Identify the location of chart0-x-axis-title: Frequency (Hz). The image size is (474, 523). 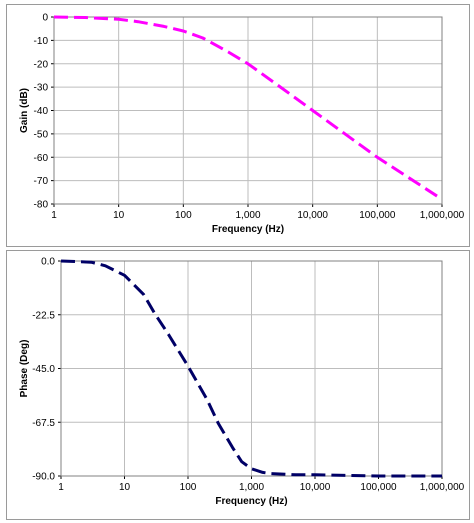
(248, 229).